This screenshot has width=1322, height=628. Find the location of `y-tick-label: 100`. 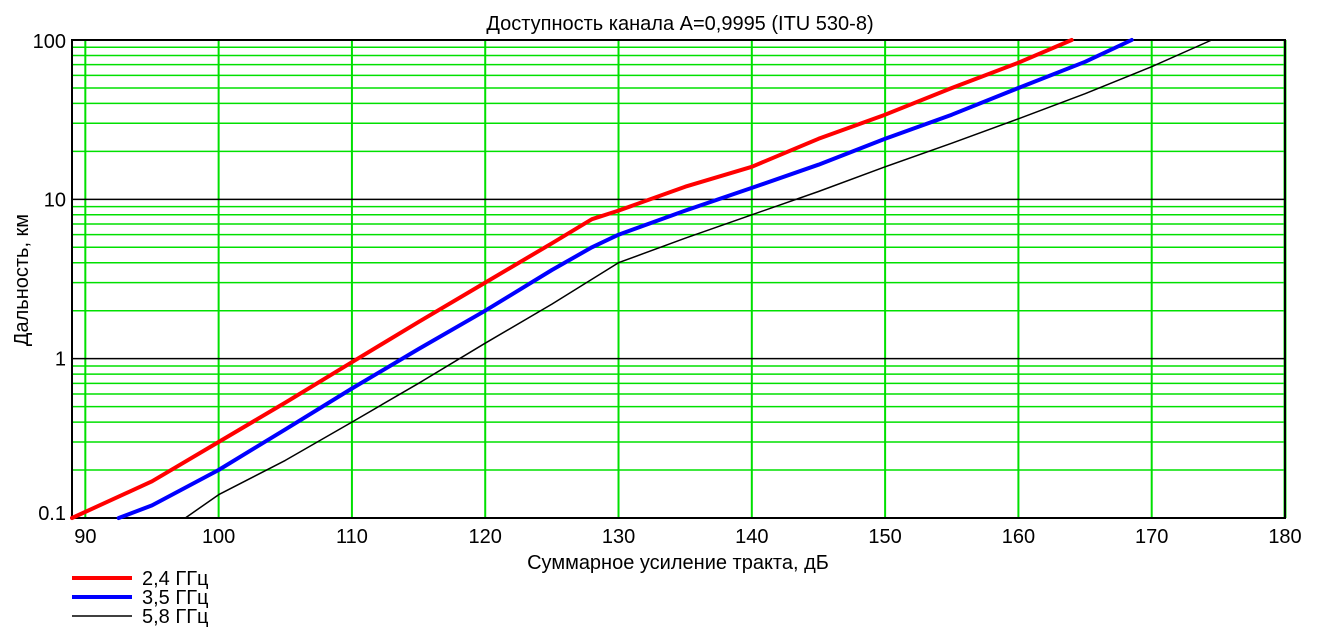

y-tick-label: 100 is located at coordinates (49, 42).